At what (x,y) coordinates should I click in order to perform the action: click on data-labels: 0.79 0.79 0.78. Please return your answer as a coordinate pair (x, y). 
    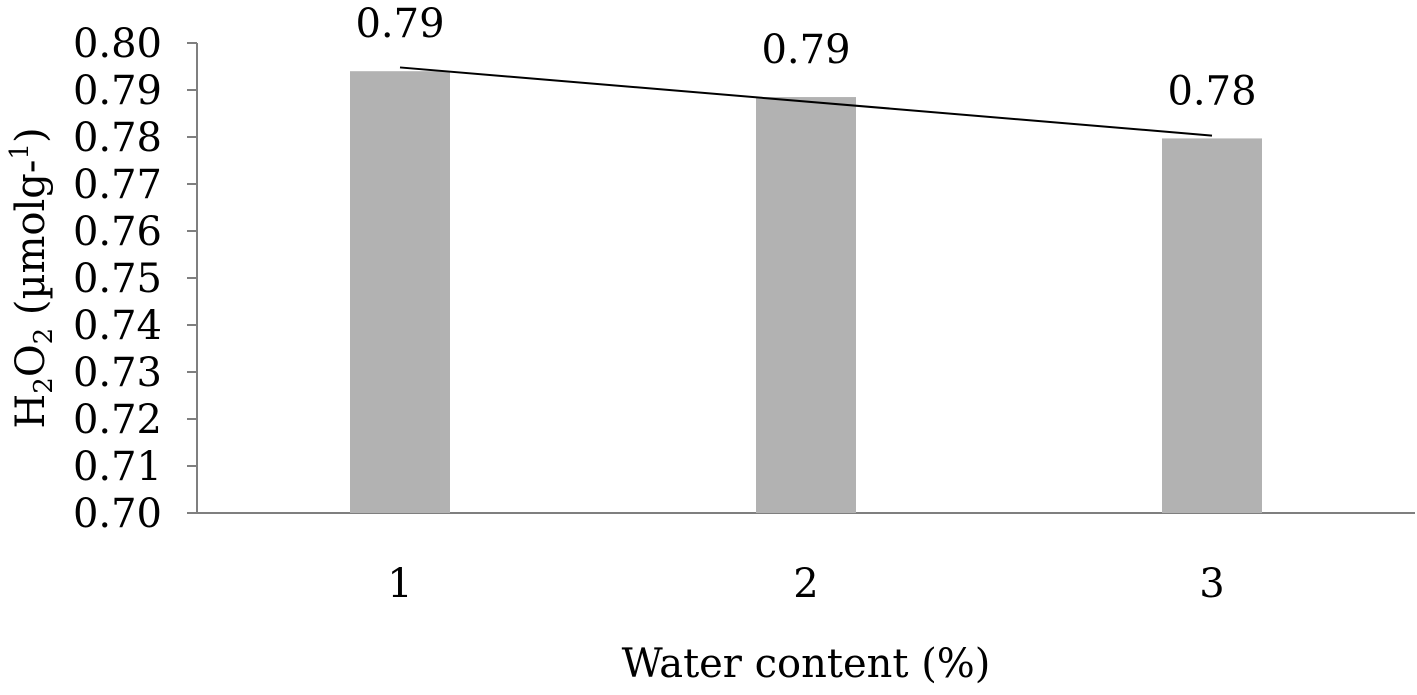
    Looking at the image, I should click on (805, 57).